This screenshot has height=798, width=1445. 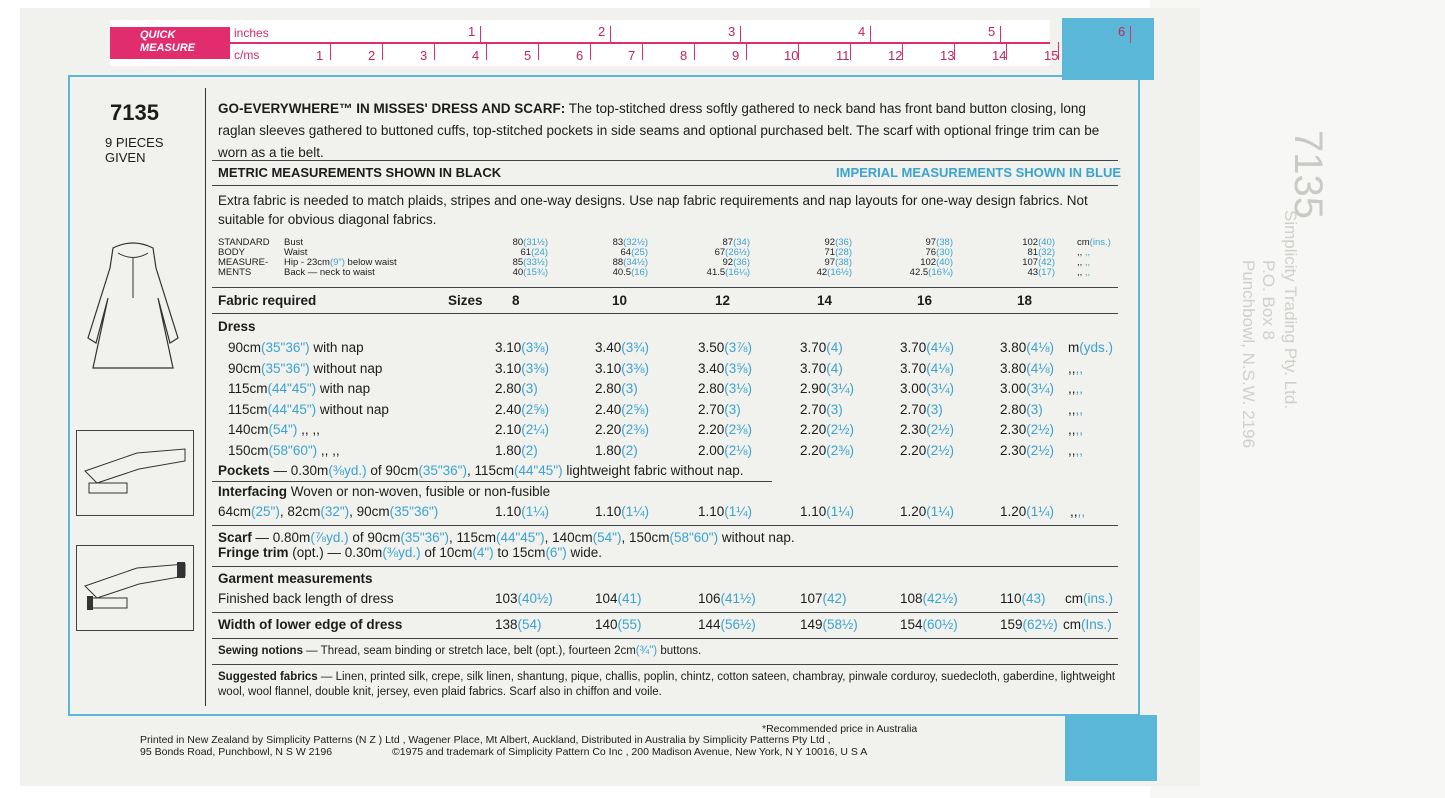 What do you see at coordinates (732, 252) in the screenshot?
I see `standard-value: 67(26½)` at bounding box center [732, 252].